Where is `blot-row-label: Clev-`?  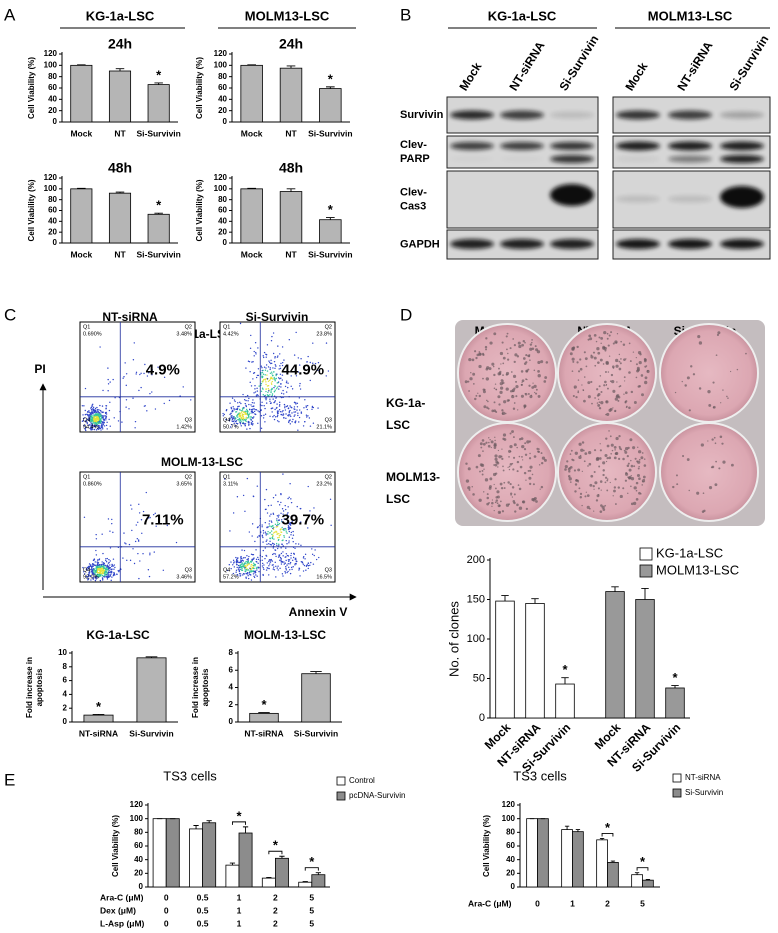
blot-row-label: Clev- is located at coordinates (413, 192).